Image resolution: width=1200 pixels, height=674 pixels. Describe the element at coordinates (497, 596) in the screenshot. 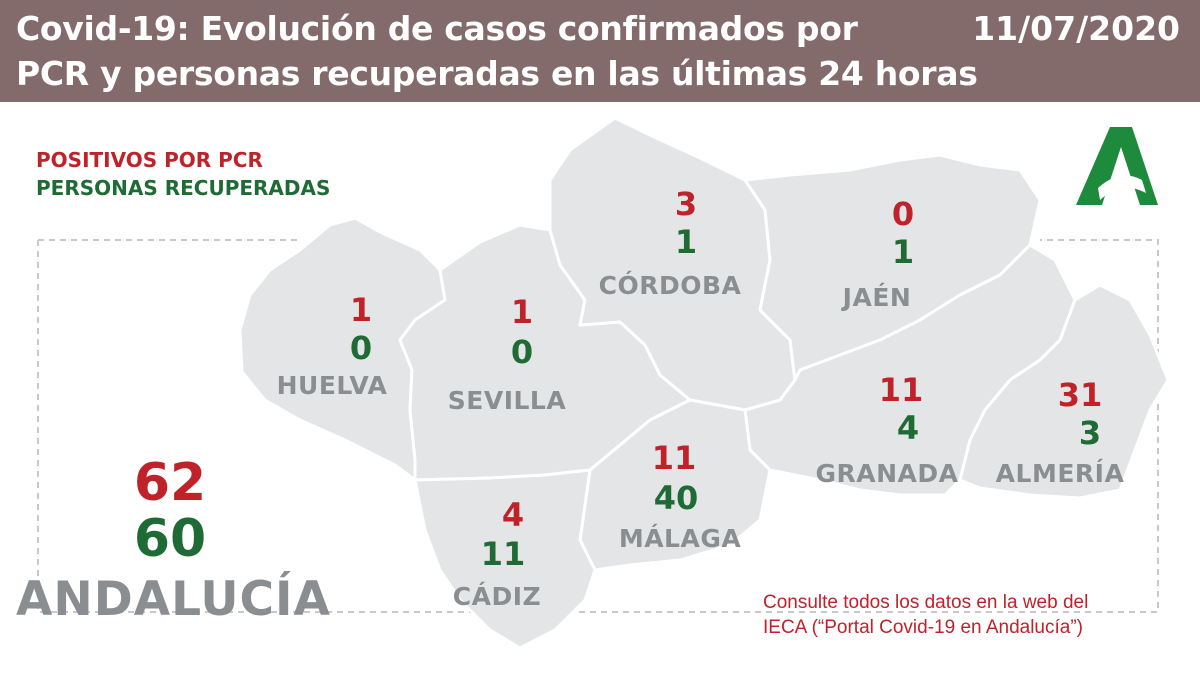

I see `cadiz-label: CÁDIZ` at that location.